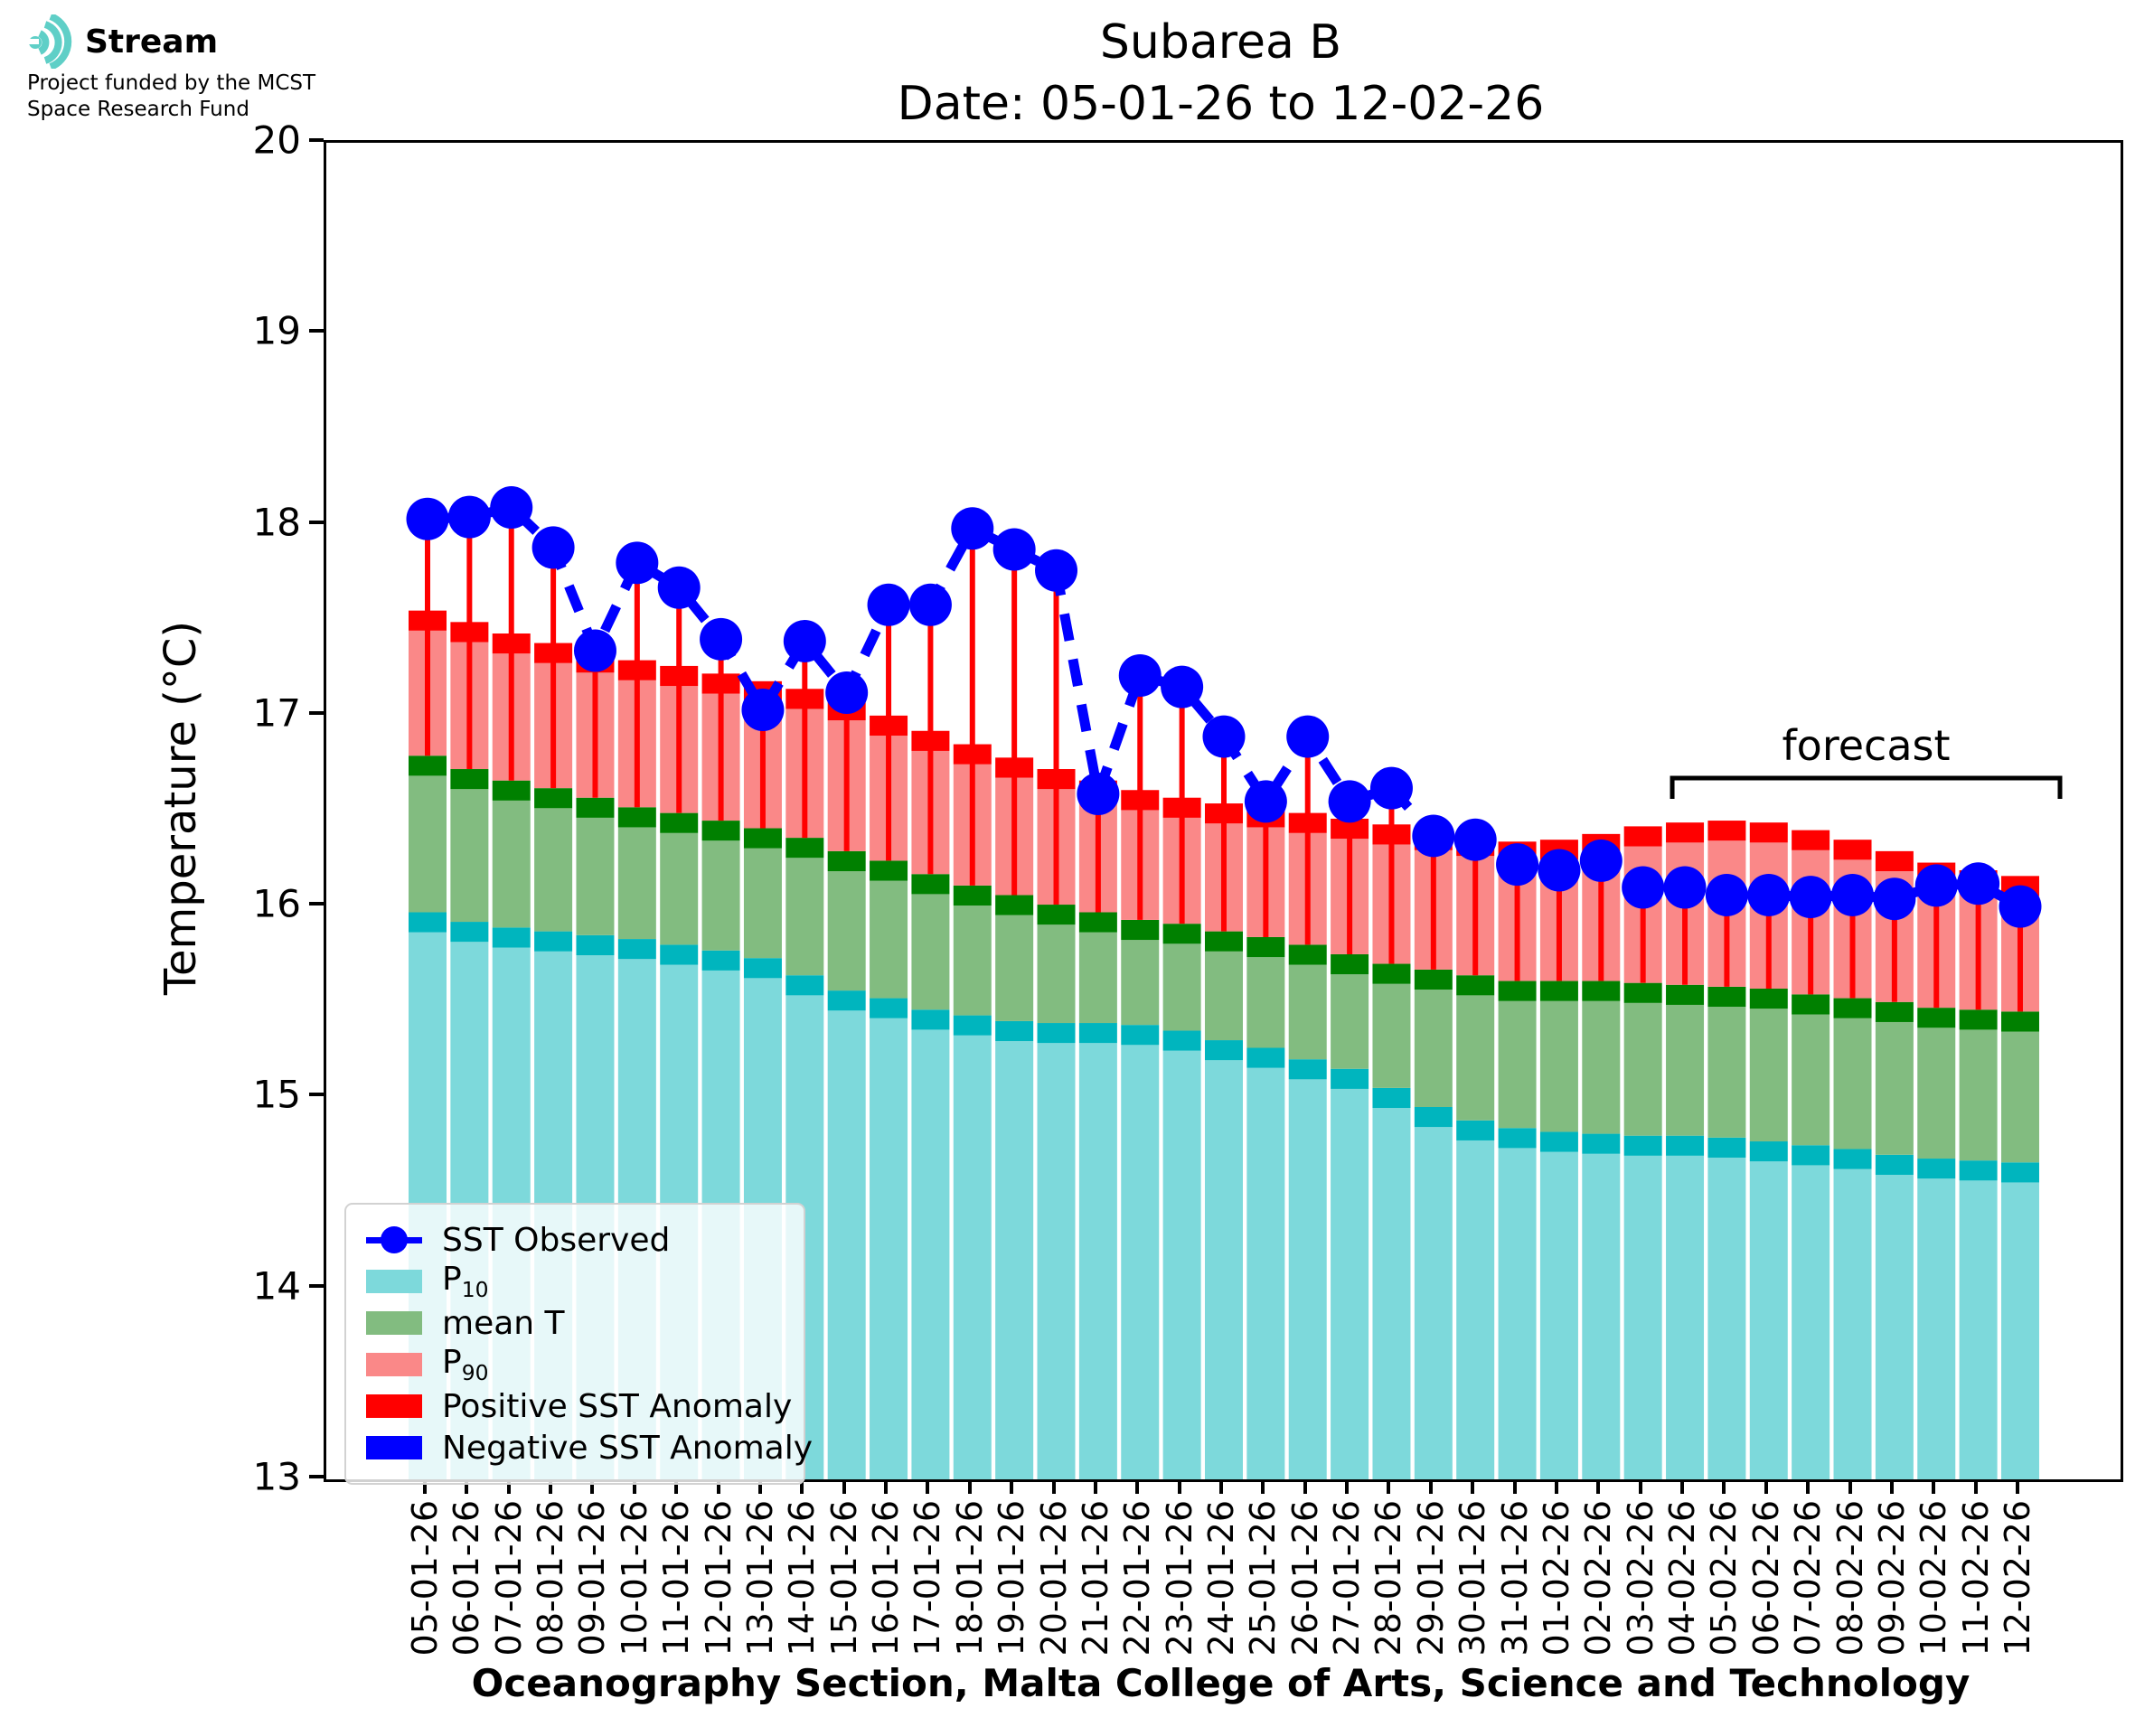 The image size is (2154, 1736). What do you see at coordinates (394, 1365) in the screenshot?
I see `legend-swatch-p90` at bounding box center [394, 1365].